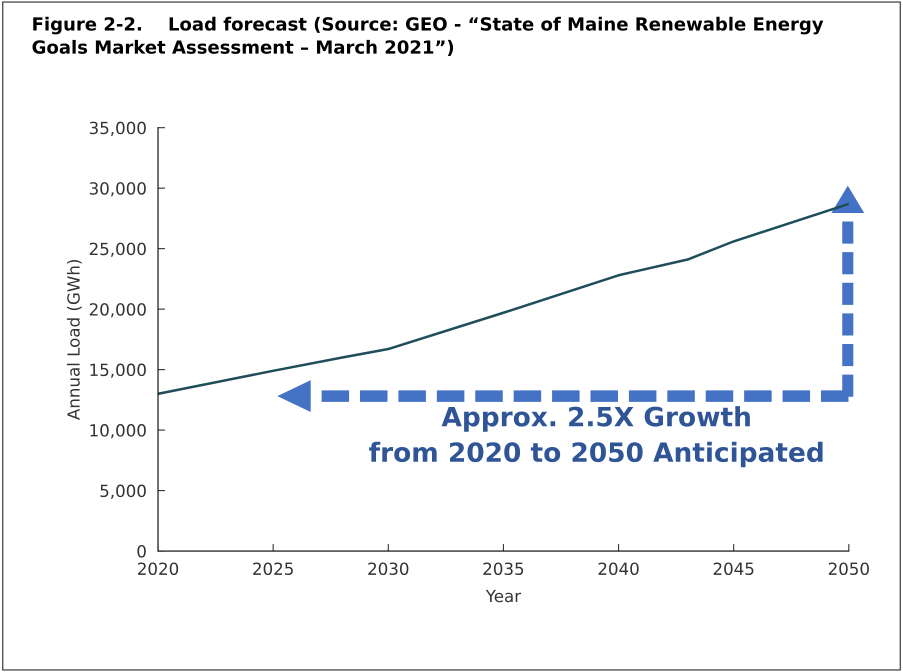 The image size is (903, 672). What do you see at coordinates (158, 569) in the screenshot?
I see `x-tick-label: 2020` at bounding box center [158, 569].